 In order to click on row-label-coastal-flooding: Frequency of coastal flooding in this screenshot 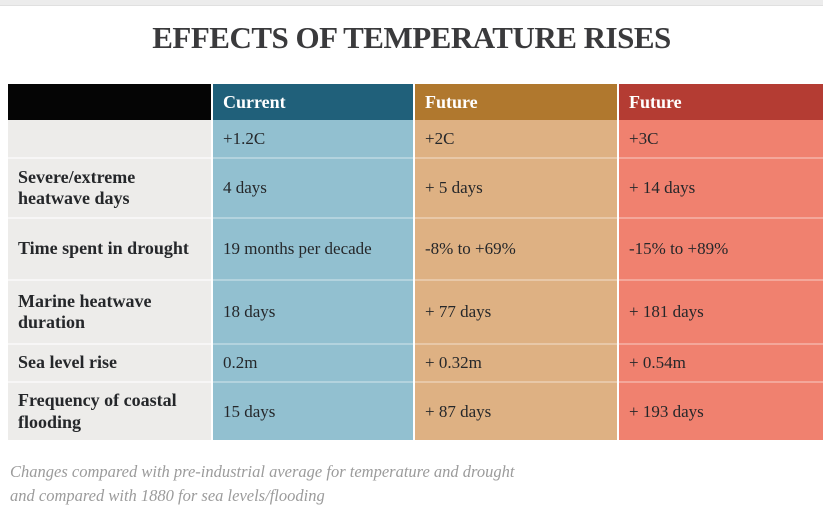, I will do `click(109, 410)`.